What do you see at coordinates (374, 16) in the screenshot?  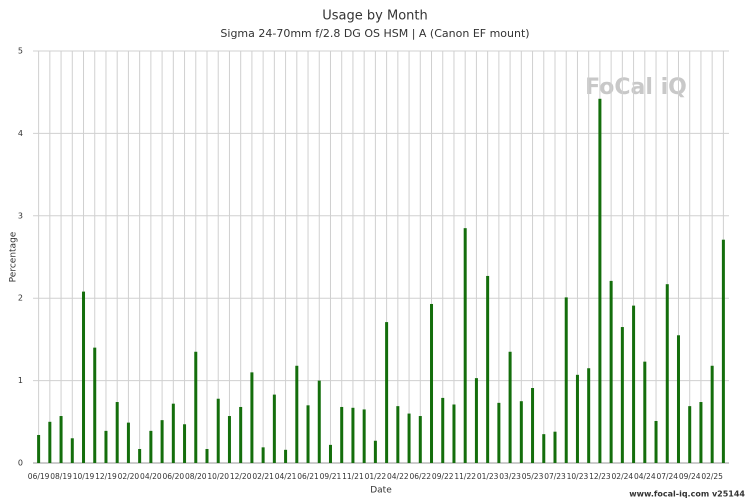 I see `chart-title: Usage by Month` at bounding box center [374, 16].